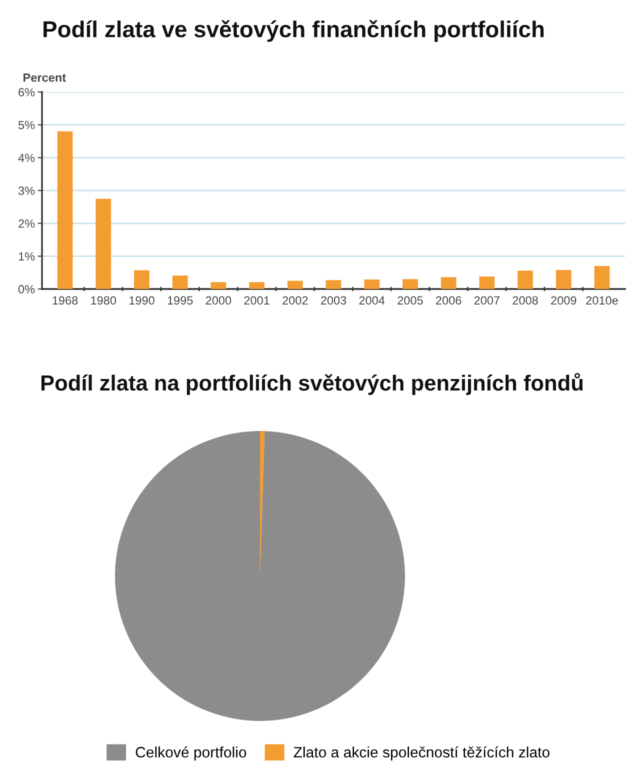  What do you see at coordinates (26, 190) in the screenshot?
I see `y-tick-label: 3%` at bounding box center [26, 190].